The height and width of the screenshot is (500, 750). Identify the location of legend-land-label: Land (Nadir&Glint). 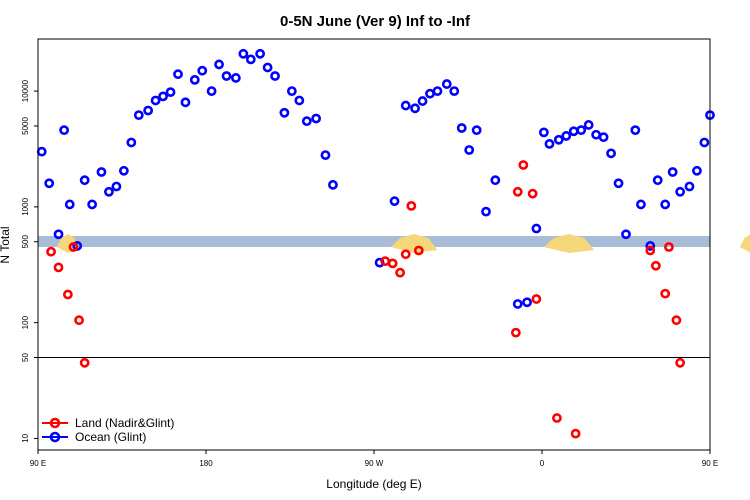
(124, 423).